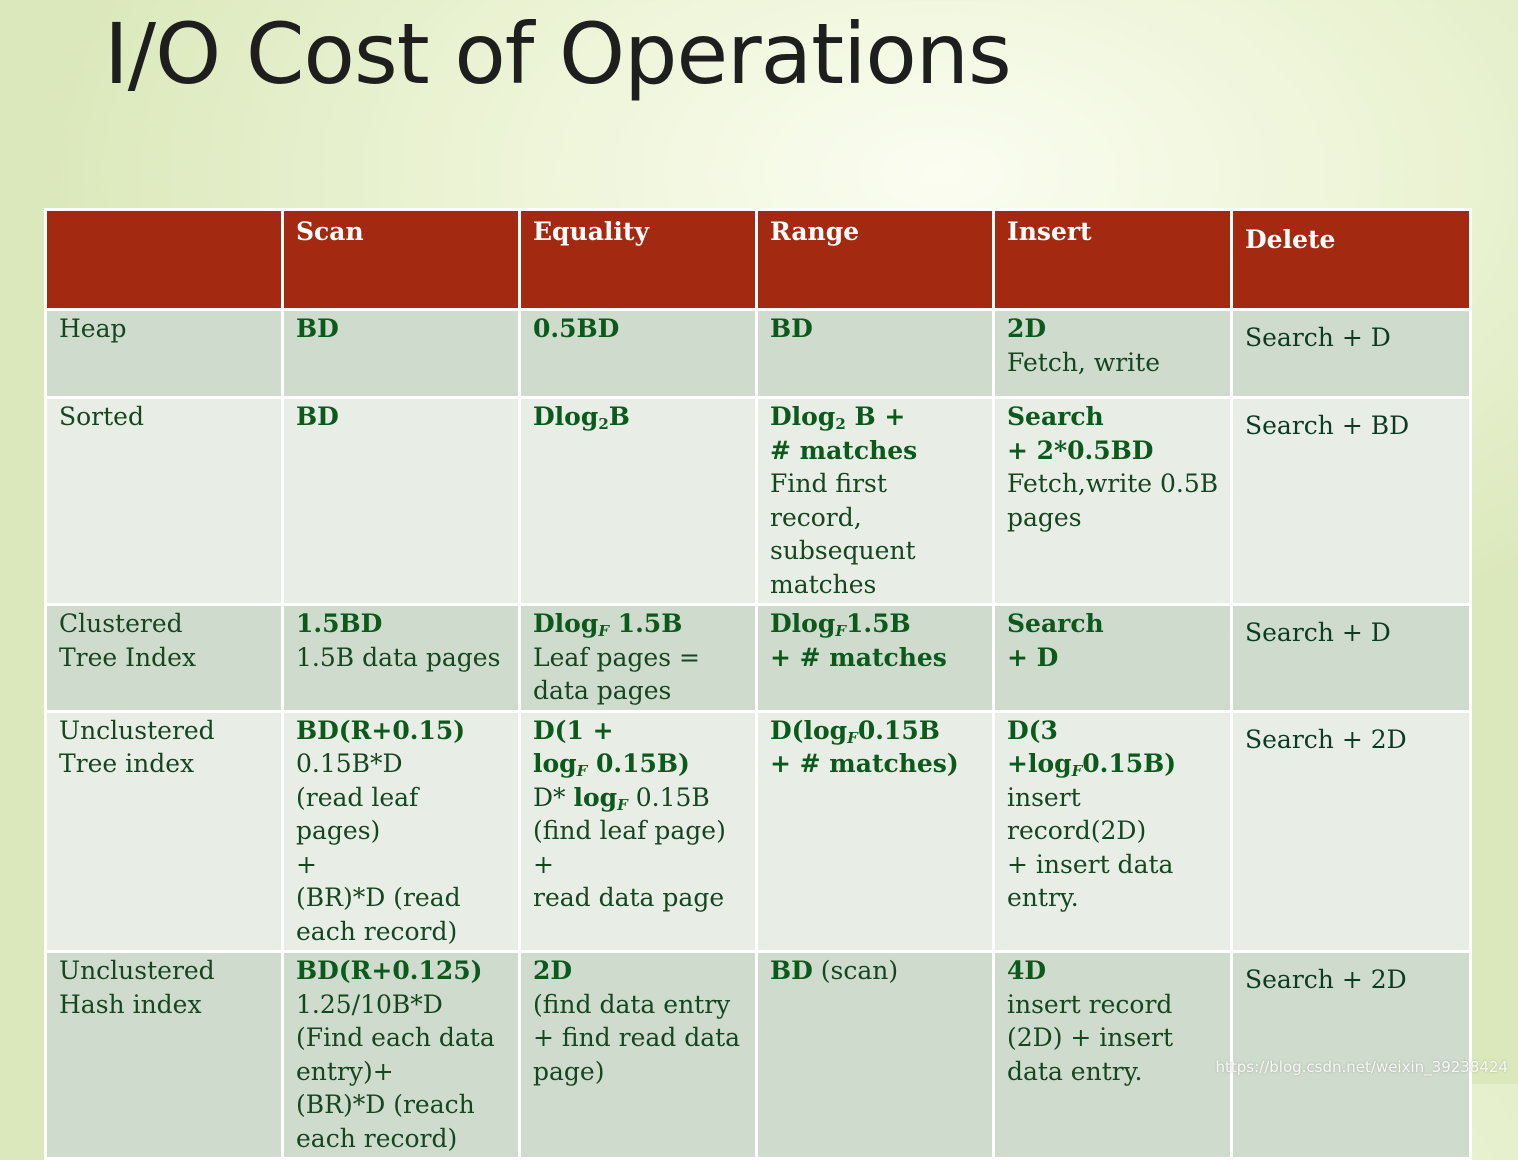 This screenshot has height=1160, width=1518. Describe the element at coordinates (638, 353) in the screenshot. I see `cell-equality: 0.5BD` at that location.